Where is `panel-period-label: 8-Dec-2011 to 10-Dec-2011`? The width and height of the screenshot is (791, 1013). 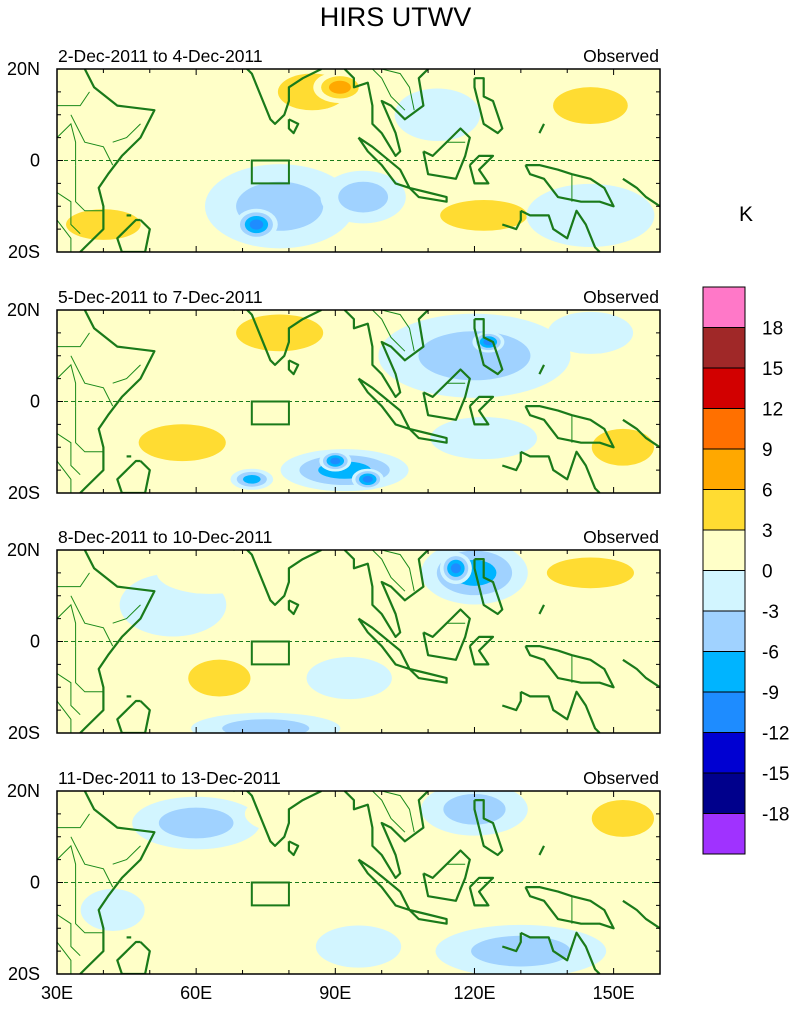 panel-period-label: 8-Dec-2011 to 10-Dec-2011 is located at coordinates (165, 537).